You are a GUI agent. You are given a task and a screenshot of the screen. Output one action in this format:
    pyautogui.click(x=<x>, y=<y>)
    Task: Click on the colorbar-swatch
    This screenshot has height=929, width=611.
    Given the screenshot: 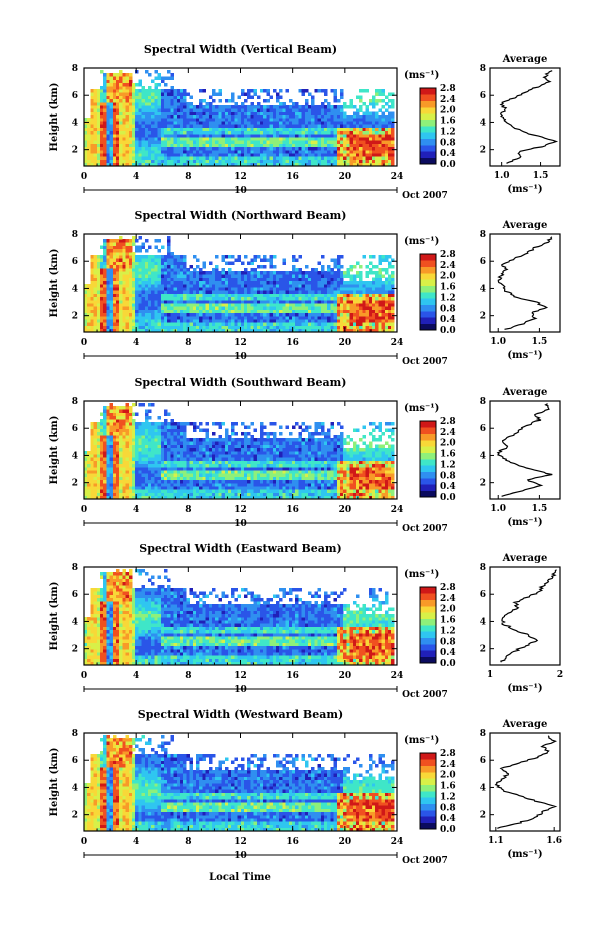 What is the action you would take?
    pyautogui.click(x=428, y=155)
    